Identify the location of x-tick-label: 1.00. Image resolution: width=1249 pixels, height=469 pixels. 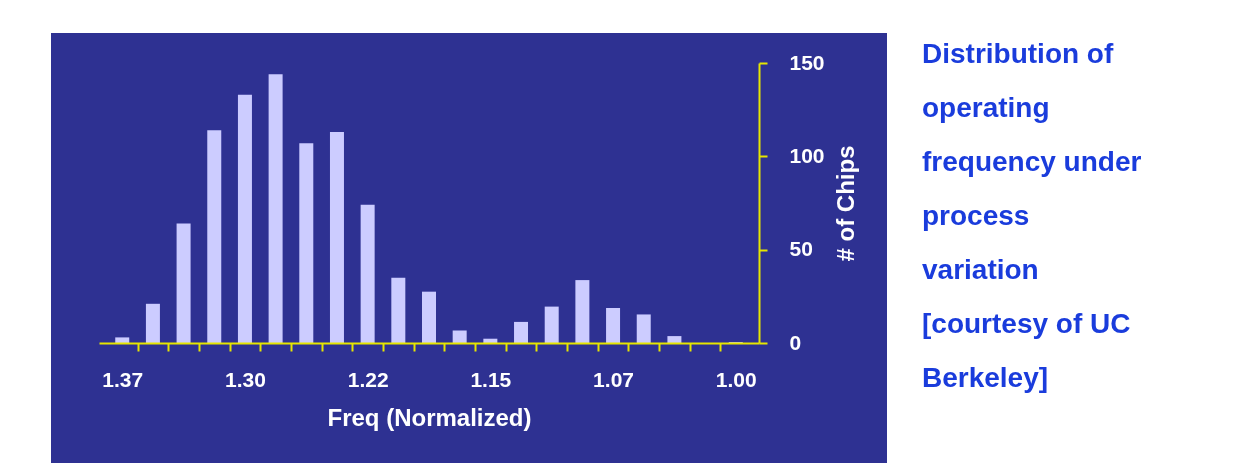
(736, 379).